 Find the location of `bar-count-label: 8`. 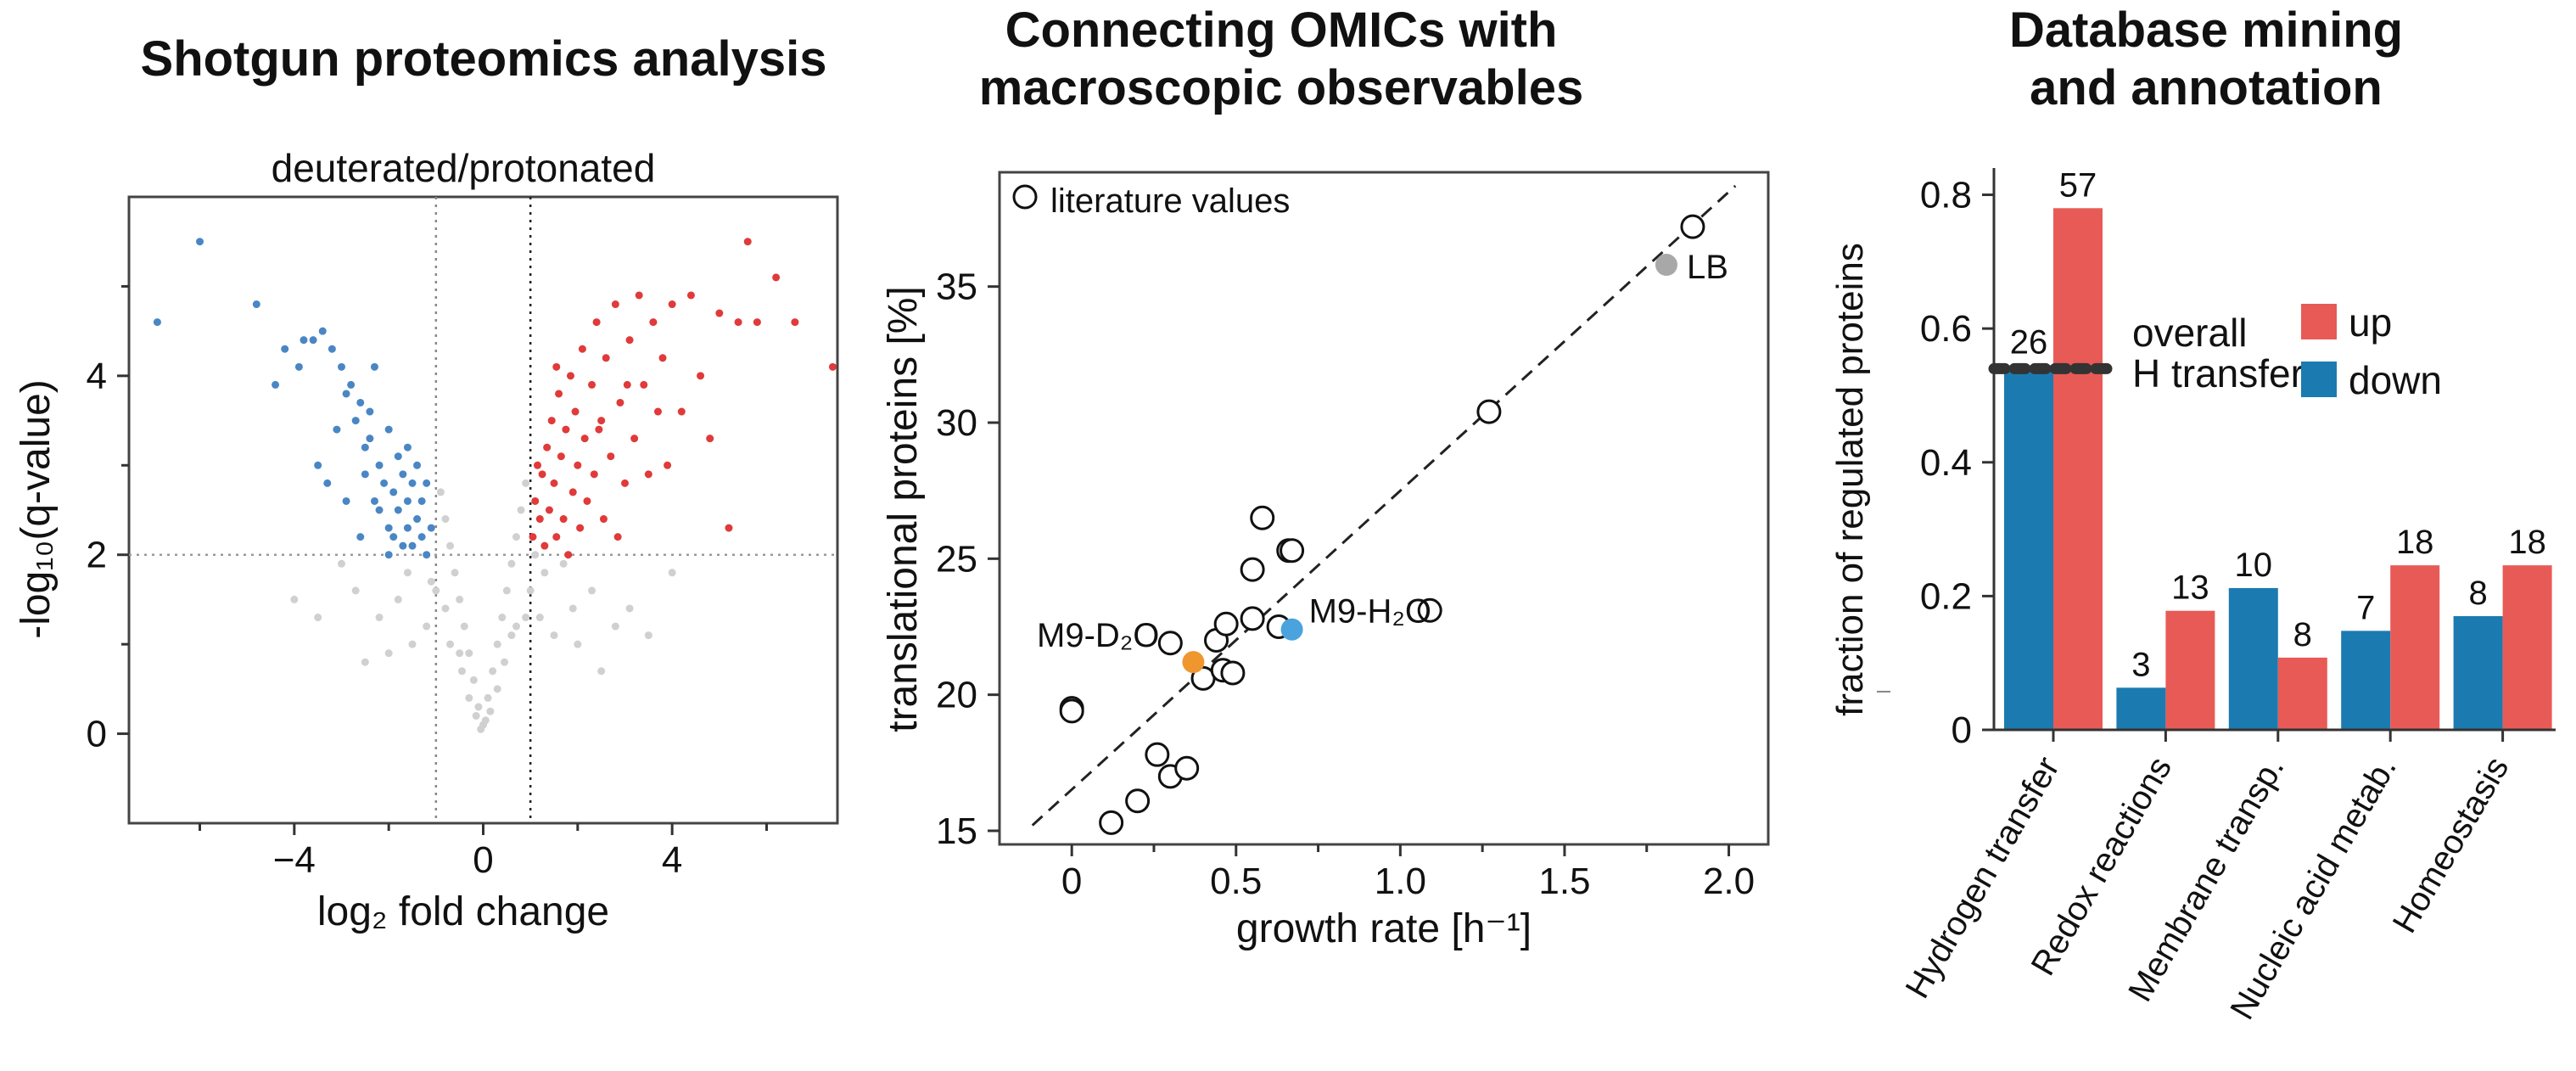

bar-count-label: 8 is located at coordinates (2302, 634).